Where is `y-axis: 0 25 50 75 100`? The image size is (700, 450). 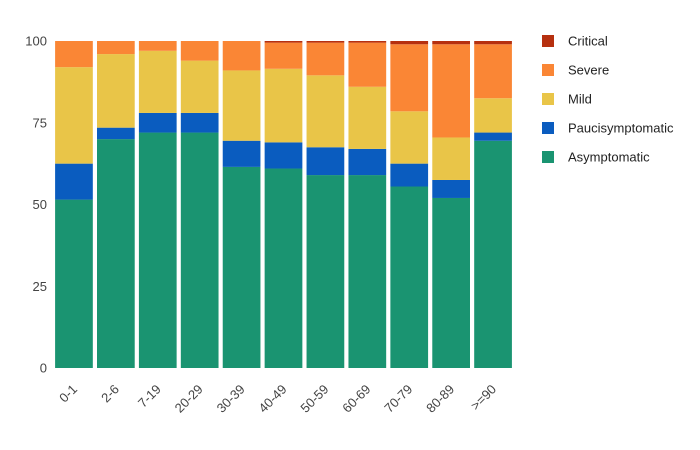 y-axis: 0 25 50 75 100 is located at coordinates (36, 205).